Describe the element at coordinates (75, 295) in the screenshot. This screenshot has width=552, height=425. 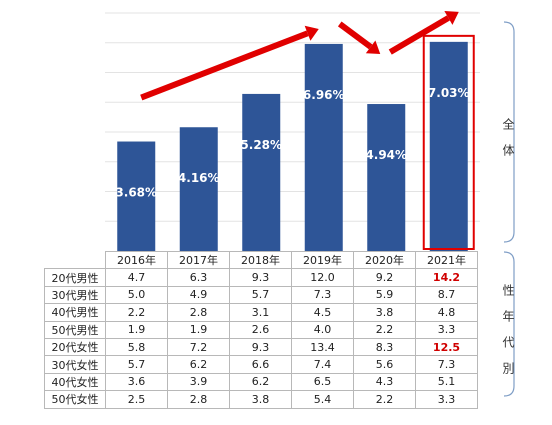
I see `row-label: 30代男性` at that location.